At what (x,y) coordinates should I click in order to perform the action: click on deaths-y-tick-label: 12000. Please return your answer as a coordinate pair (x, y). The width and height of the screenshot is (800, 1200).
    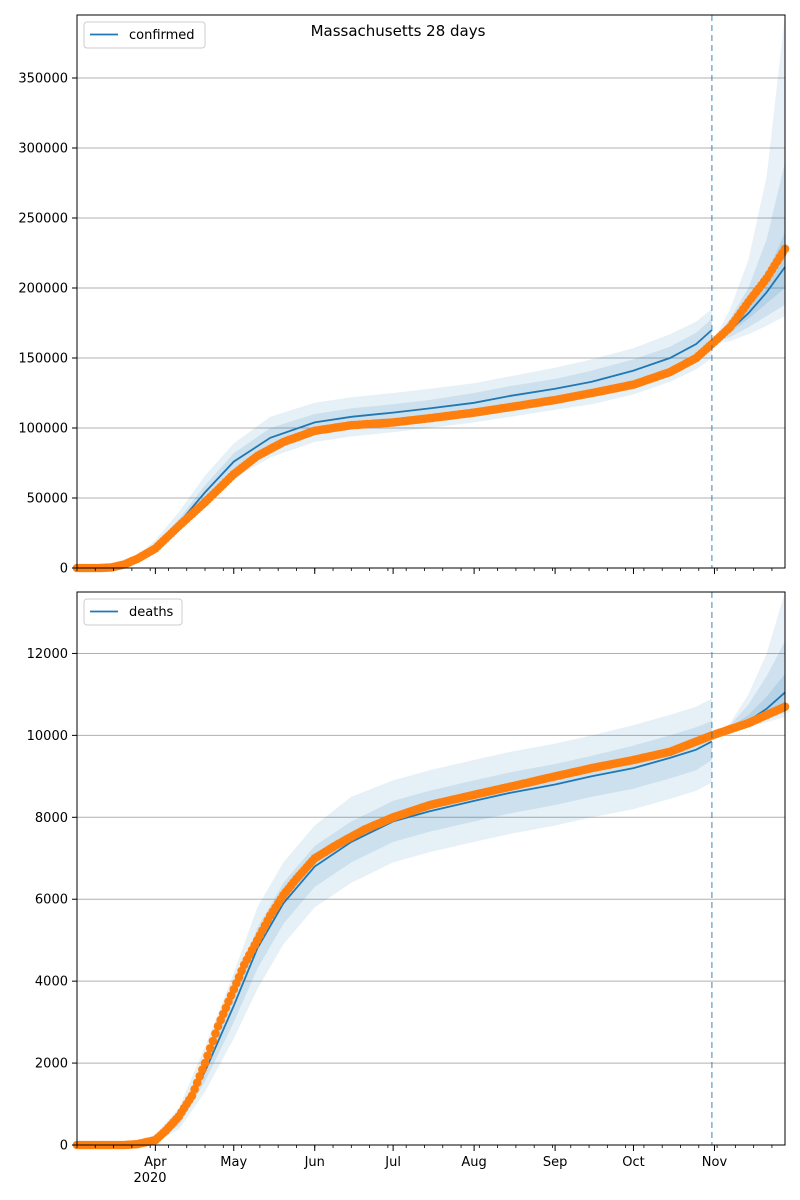
    Looking at the image, I should click on (47, 654).